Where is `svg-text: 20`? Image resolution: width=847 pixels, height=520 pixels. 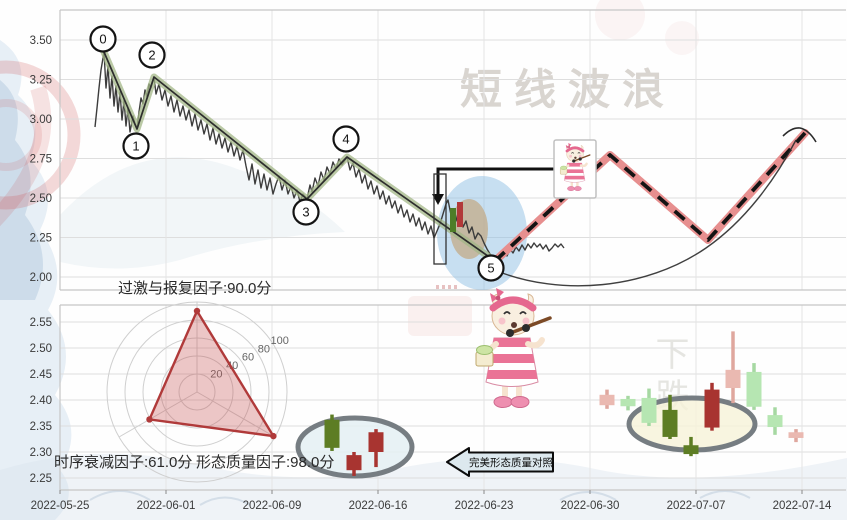
svg-text: 20 is located at coordinates (216, 375).